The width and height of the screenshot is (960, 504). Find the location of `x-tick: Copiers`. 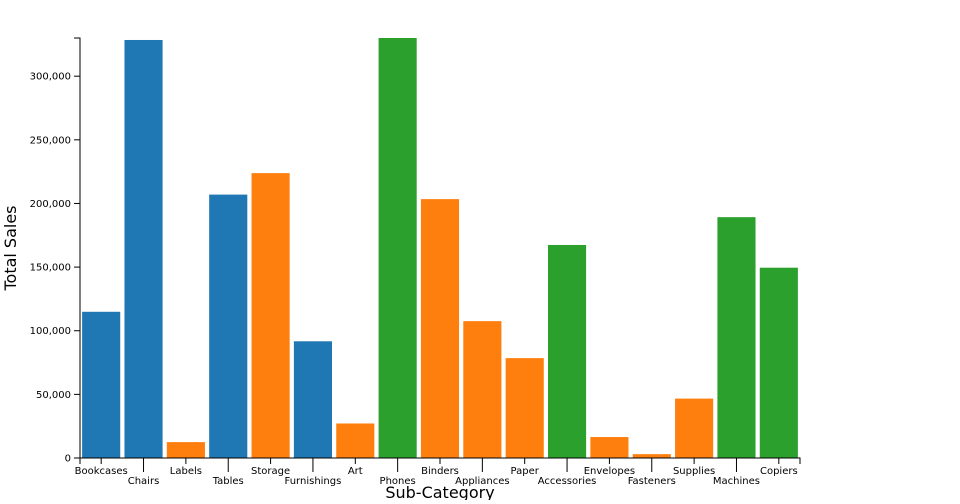

x-tick: Copiers is located at coordinates (779, 467).